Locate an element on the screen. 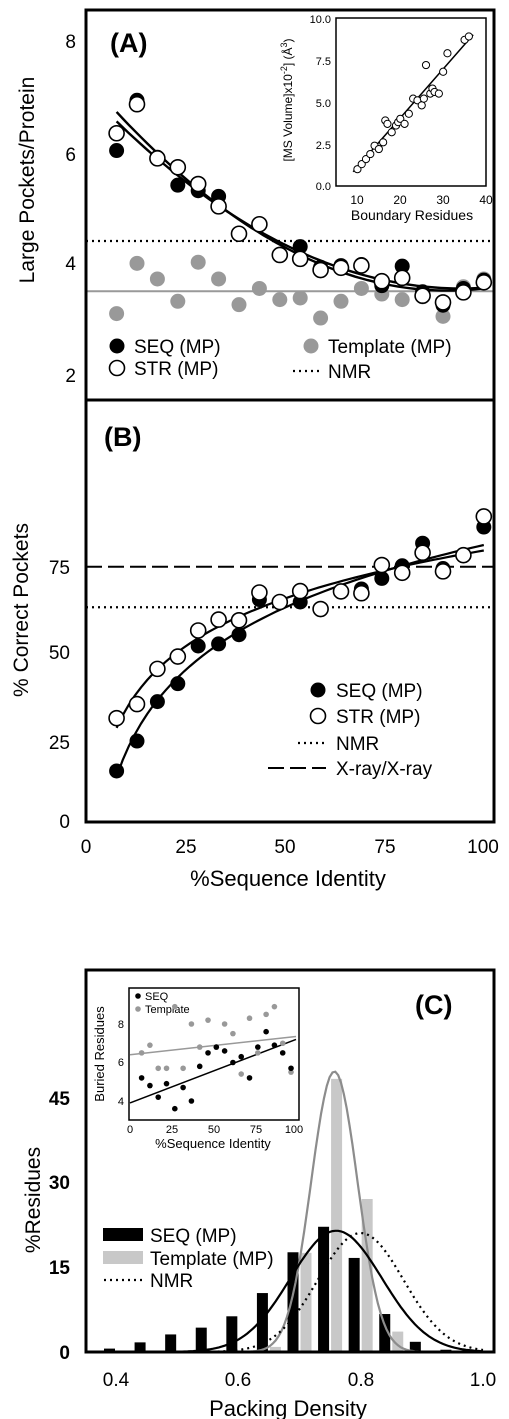 This screenshot has width=509, height=1419. inset-c-ylabel: Buried Residues is located at coordinates (99, 1054).